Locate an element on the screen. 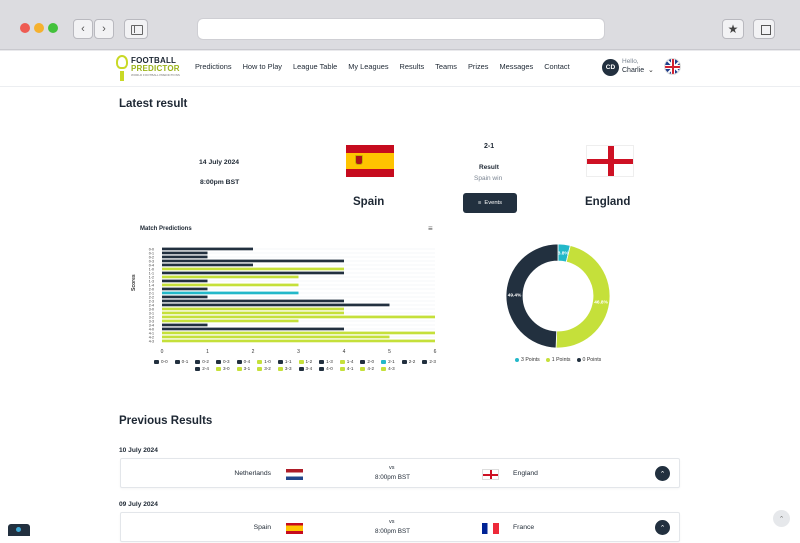 The height and width of the screenshot is (543, 800). legend-item: 0-0 is located at coordinates (161, 361).